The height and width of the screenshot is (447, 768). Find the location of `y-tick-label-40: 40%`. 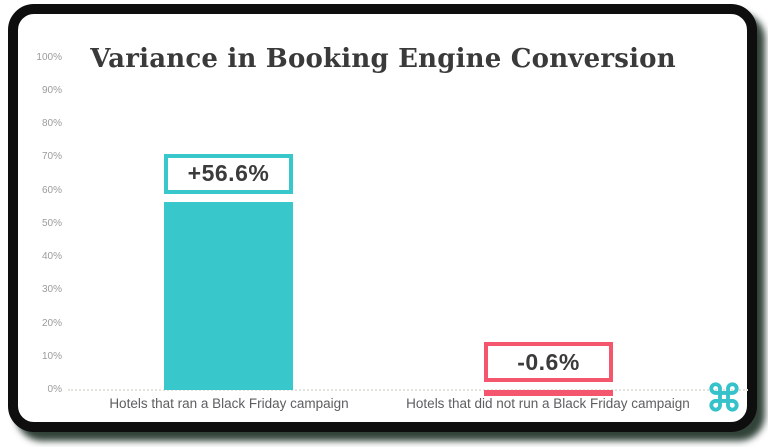

y-tick-label-40: 40% is located at coordinates (51, 256).